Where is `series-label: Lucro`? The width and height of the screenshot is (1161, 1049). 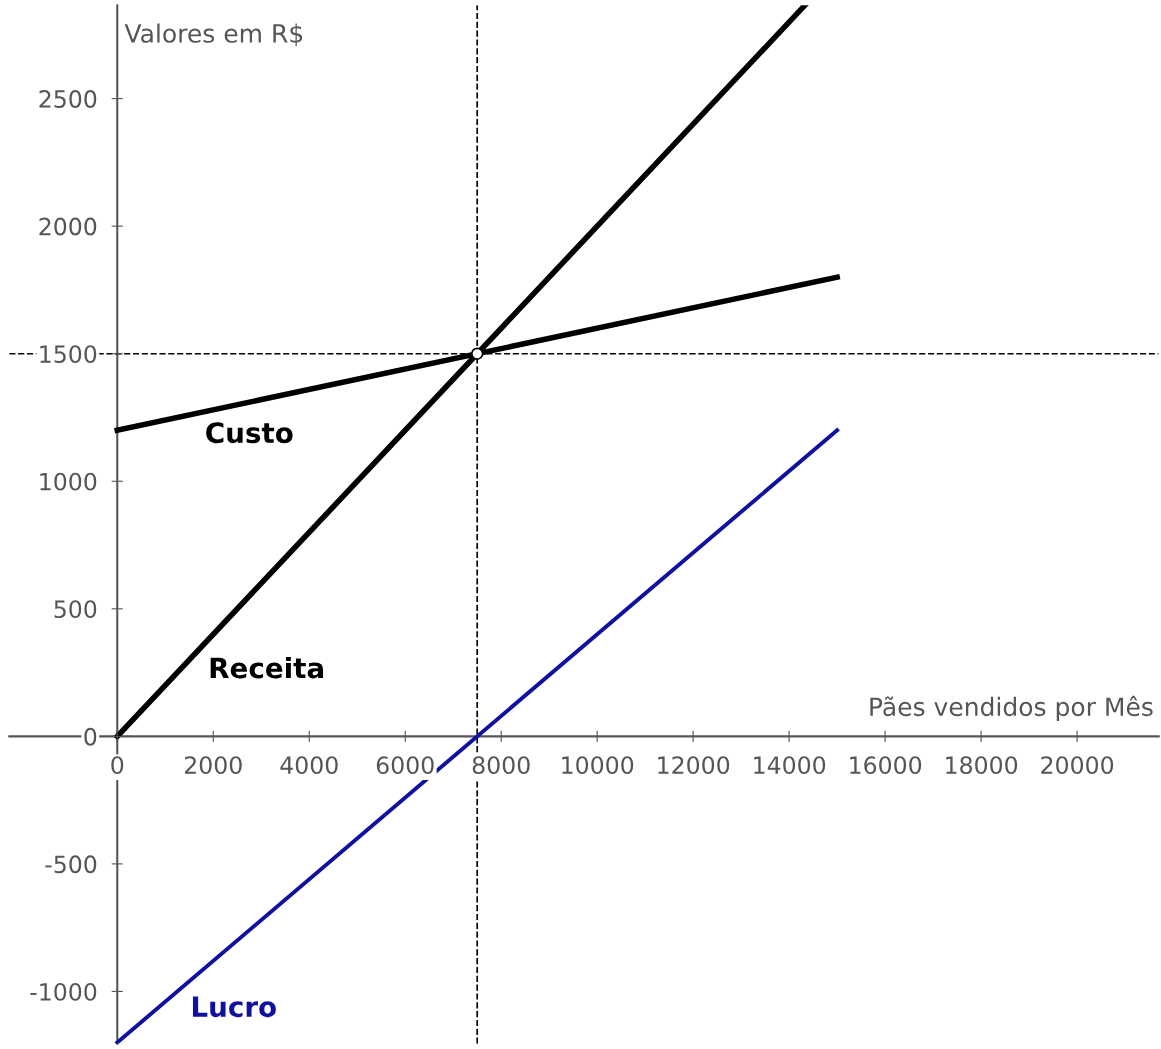
series-label: Lucro is located at coordinates (234, 1007).